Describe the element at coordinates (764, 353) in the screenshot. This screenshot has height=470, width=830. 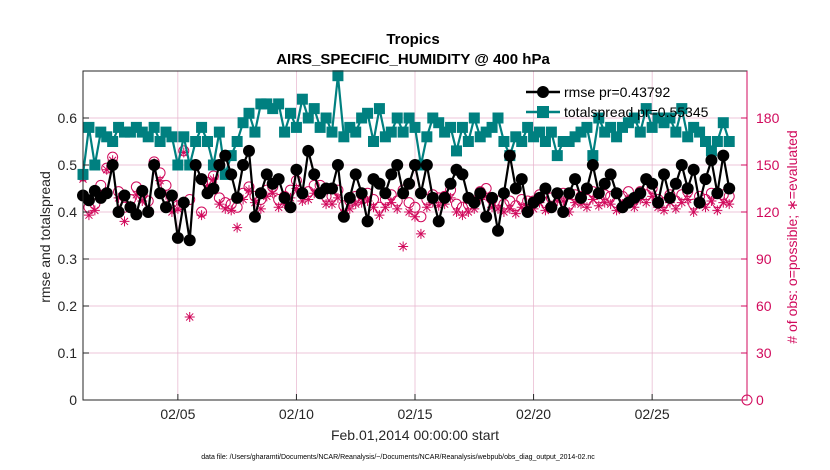
I see `y-right-tick-label: 30` at that location.